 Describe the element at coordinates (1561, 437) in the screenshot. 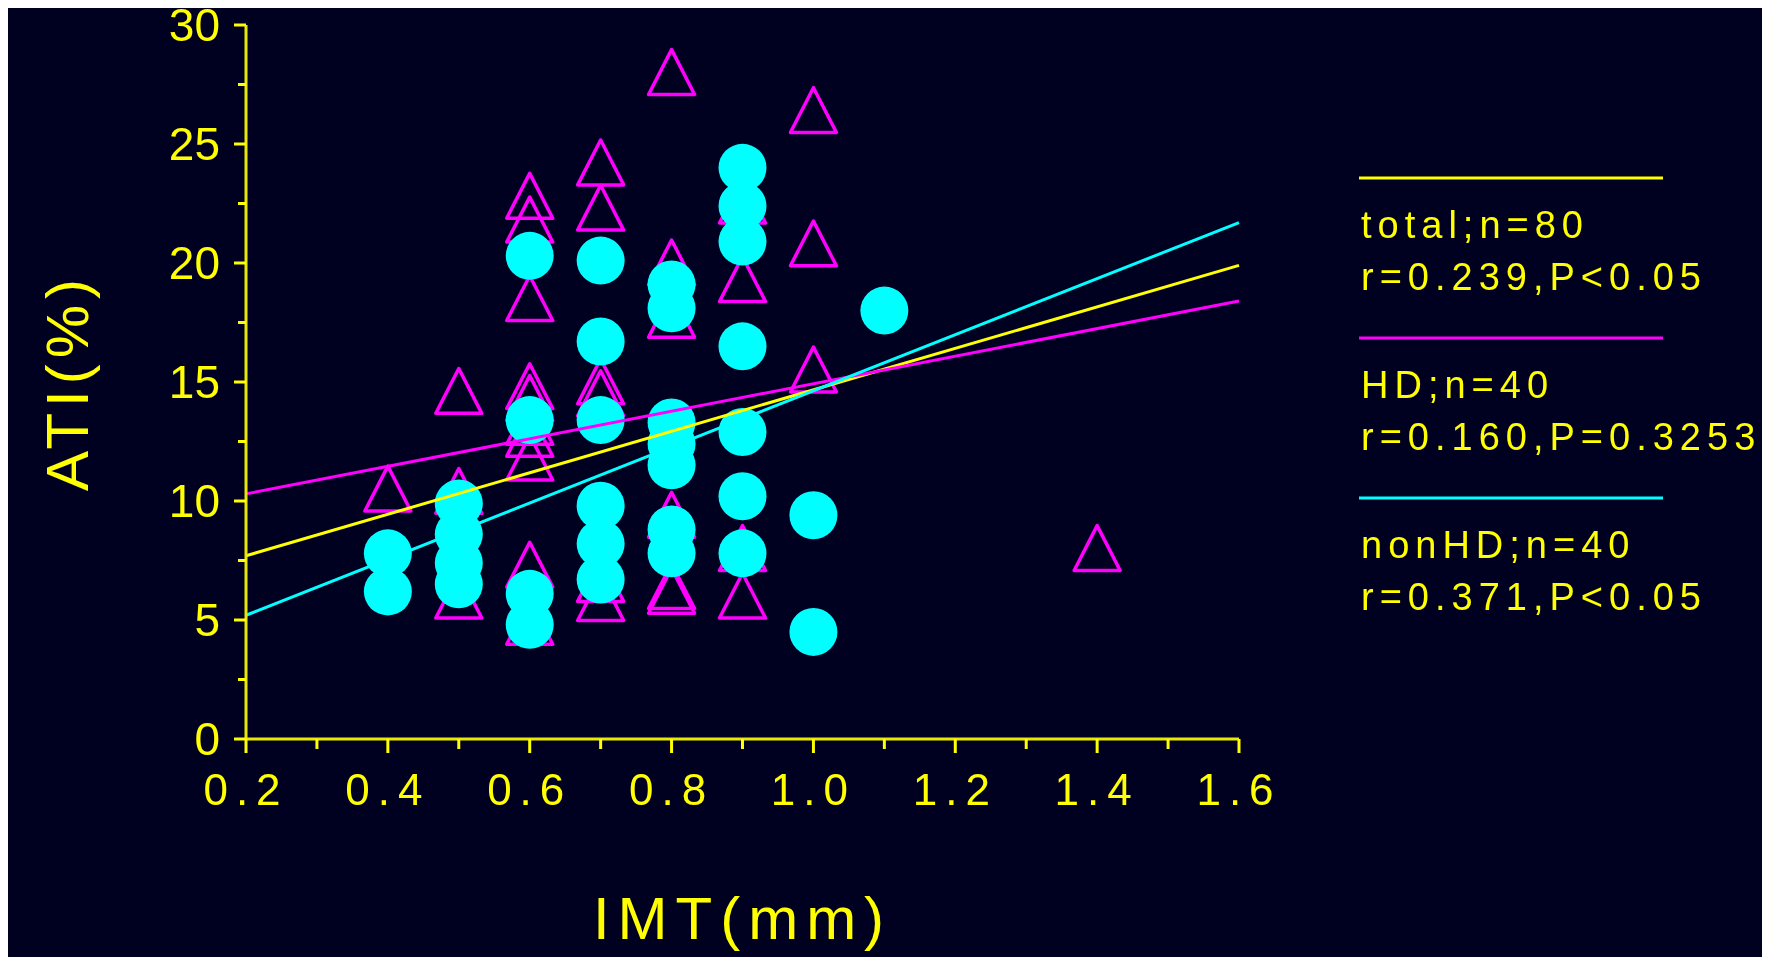

I see `text: r=0.160,P=0.3253` at that location.